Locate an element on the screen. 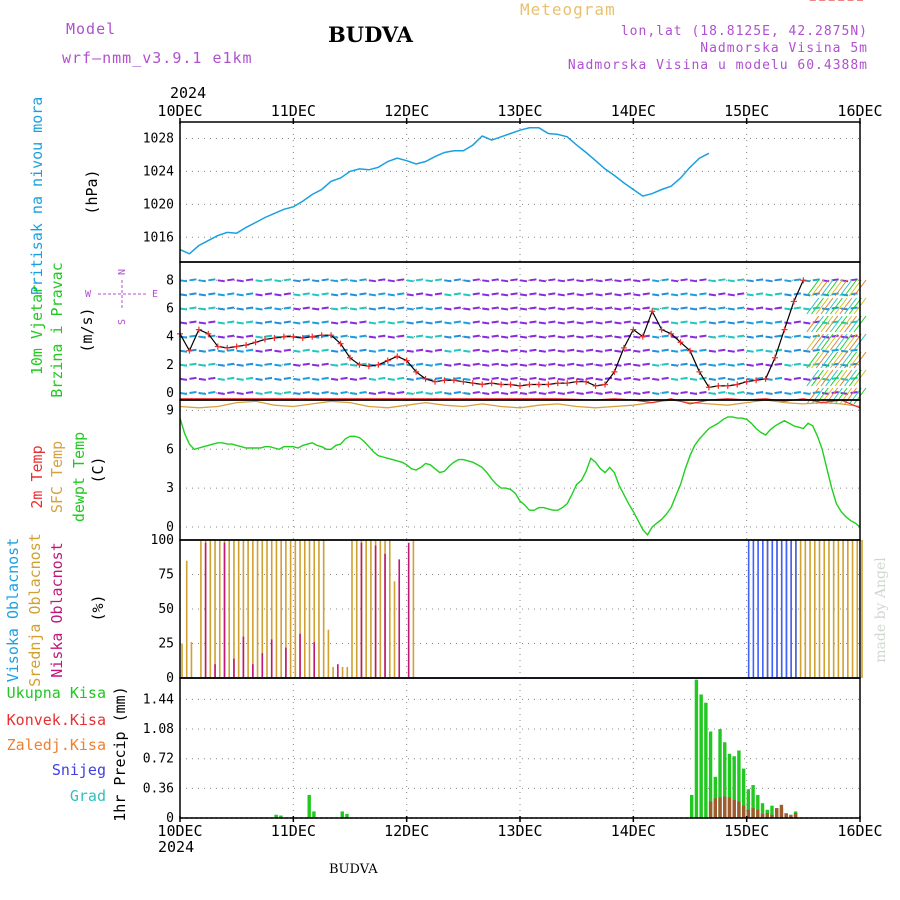  cloud-high-label: Visoka Oblacnost is located at coordinates (13, 610).